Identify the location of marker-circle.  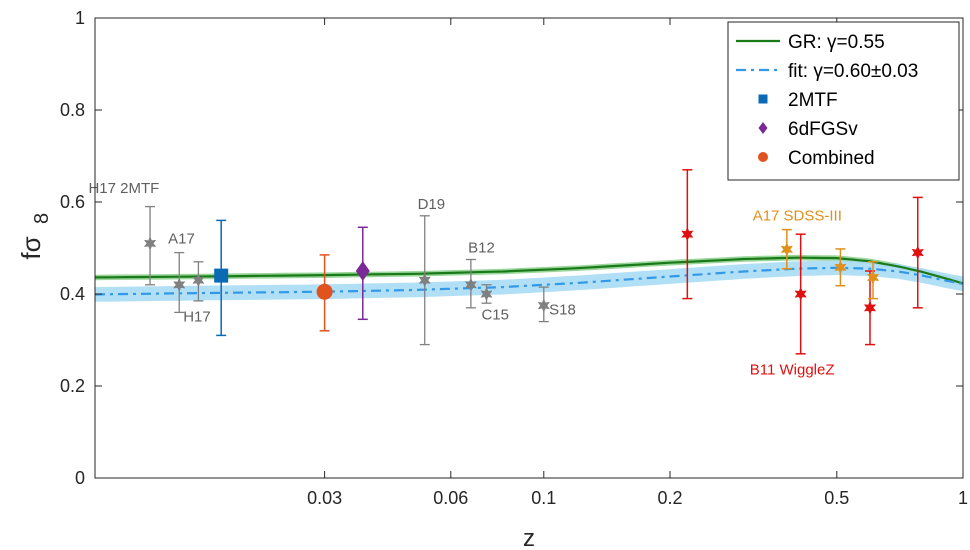
(324, 291).